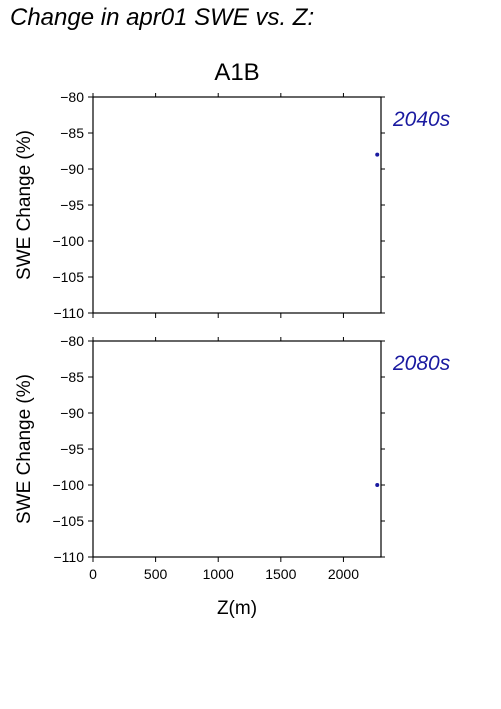 The width and height of the screenshot is (501, 709). What do you see at coordinates (218, 574) in the screenshot?
I see `x-tick-label: 1000` at bounding box center [218, 574].